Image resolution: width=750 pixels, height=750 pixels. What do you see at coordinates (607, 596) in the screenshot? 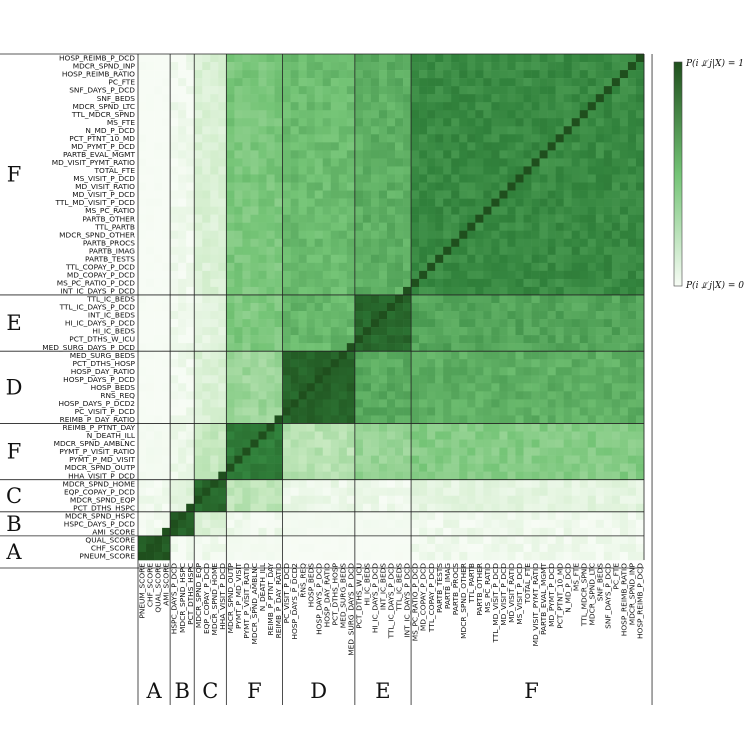
I see `column-label: SNF_DAYS_P_DCD` at bounding box center [607, 596].